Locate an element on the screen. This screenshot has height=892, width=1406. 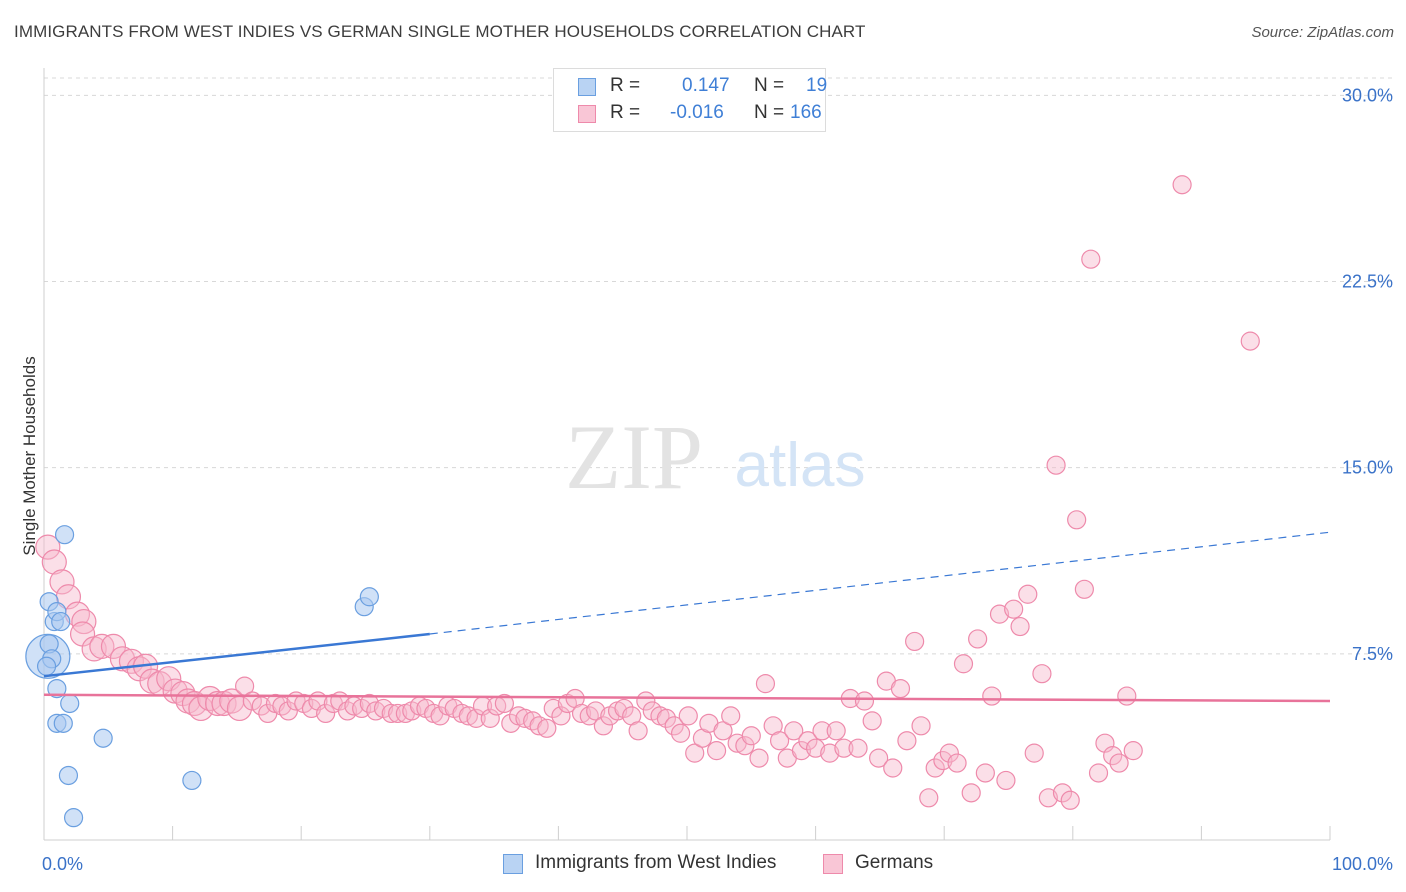
germans-trend-line is located at coordinates (687, 698).